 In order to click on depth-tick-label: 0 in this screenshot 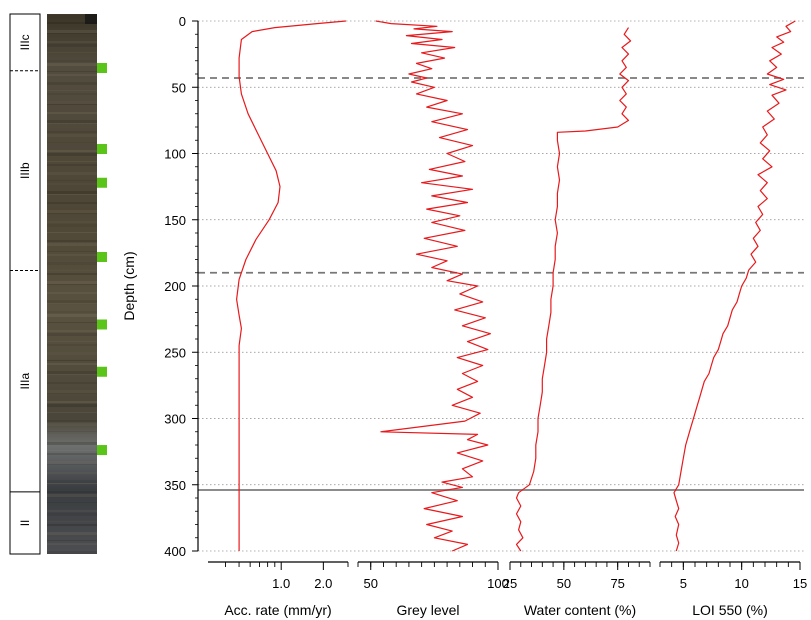, I will do `click(182, 21)`.